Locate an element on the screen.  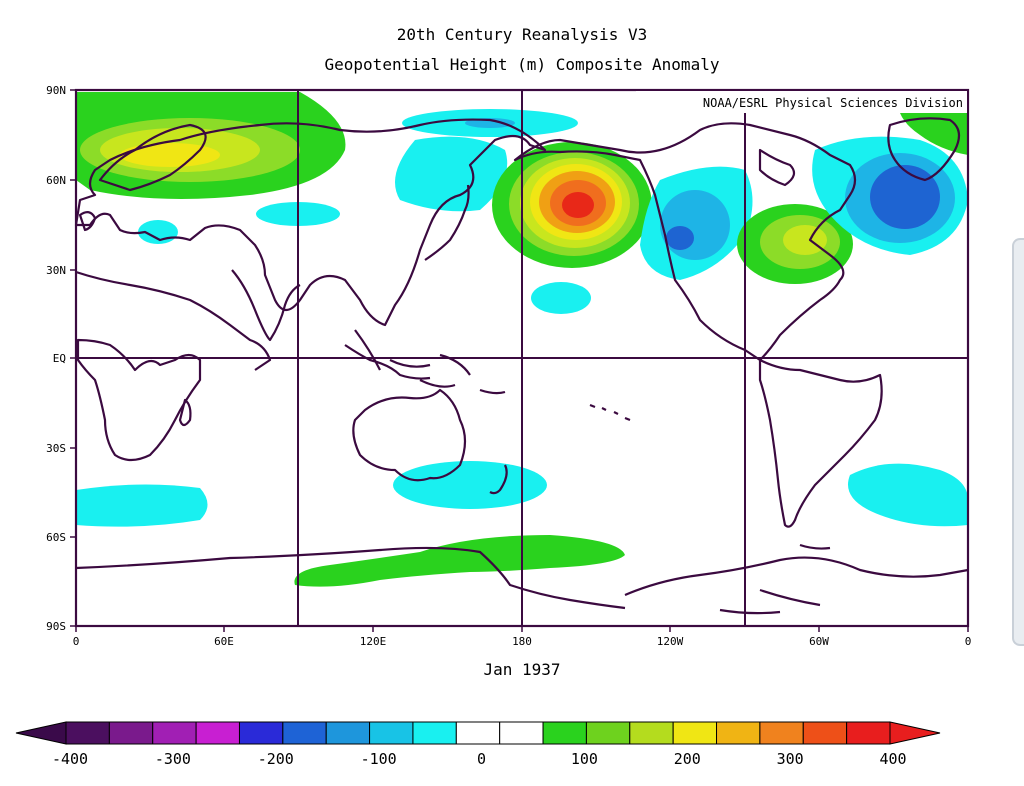
anomaly-south-atlantic-negative-west is located at coordinates (142, 505).